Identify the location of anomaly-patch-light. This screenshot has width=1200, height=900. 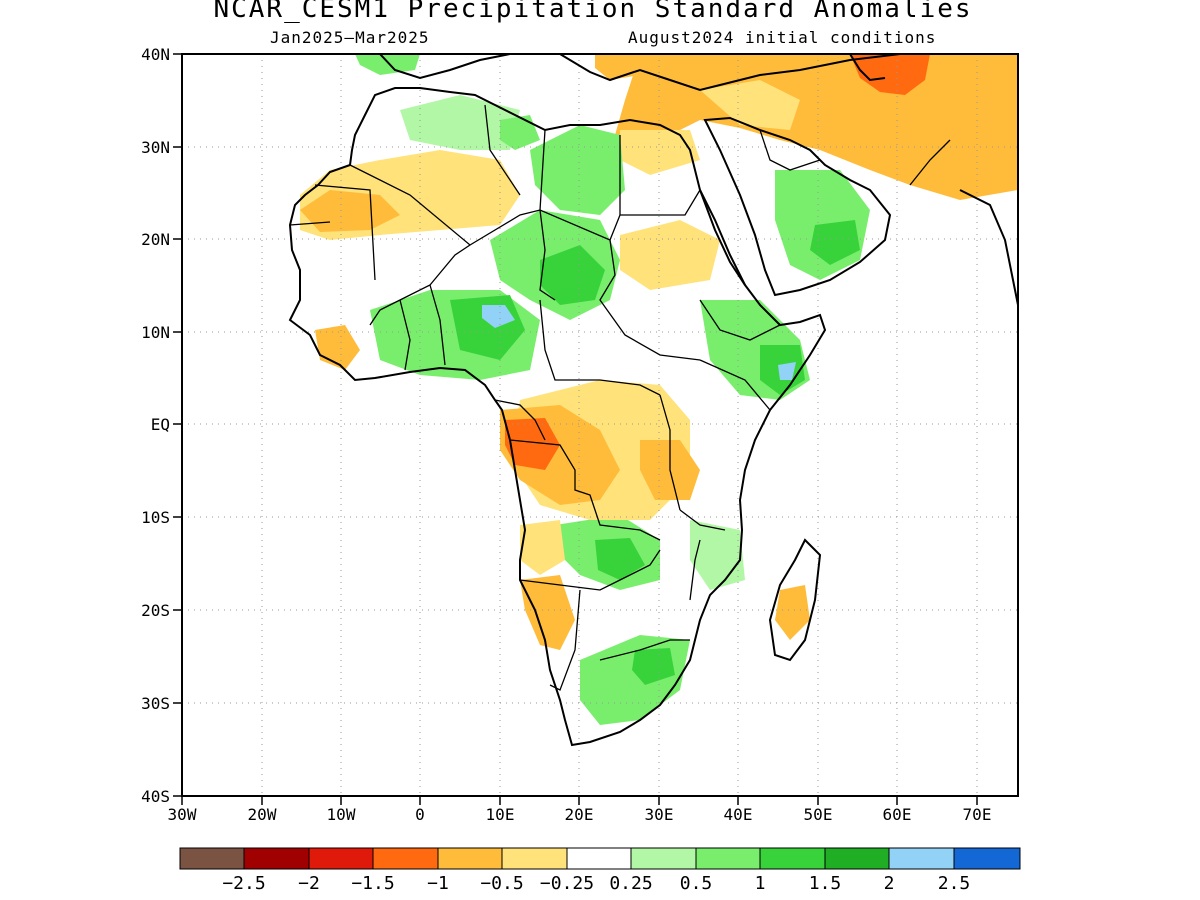
(750, 105).